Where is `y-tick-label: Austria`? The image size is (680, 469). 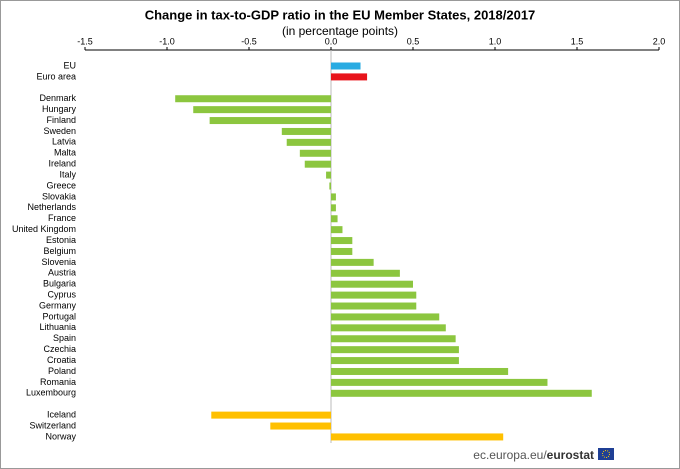 y-tick-label: Austria is located at coordinates (62, 273).